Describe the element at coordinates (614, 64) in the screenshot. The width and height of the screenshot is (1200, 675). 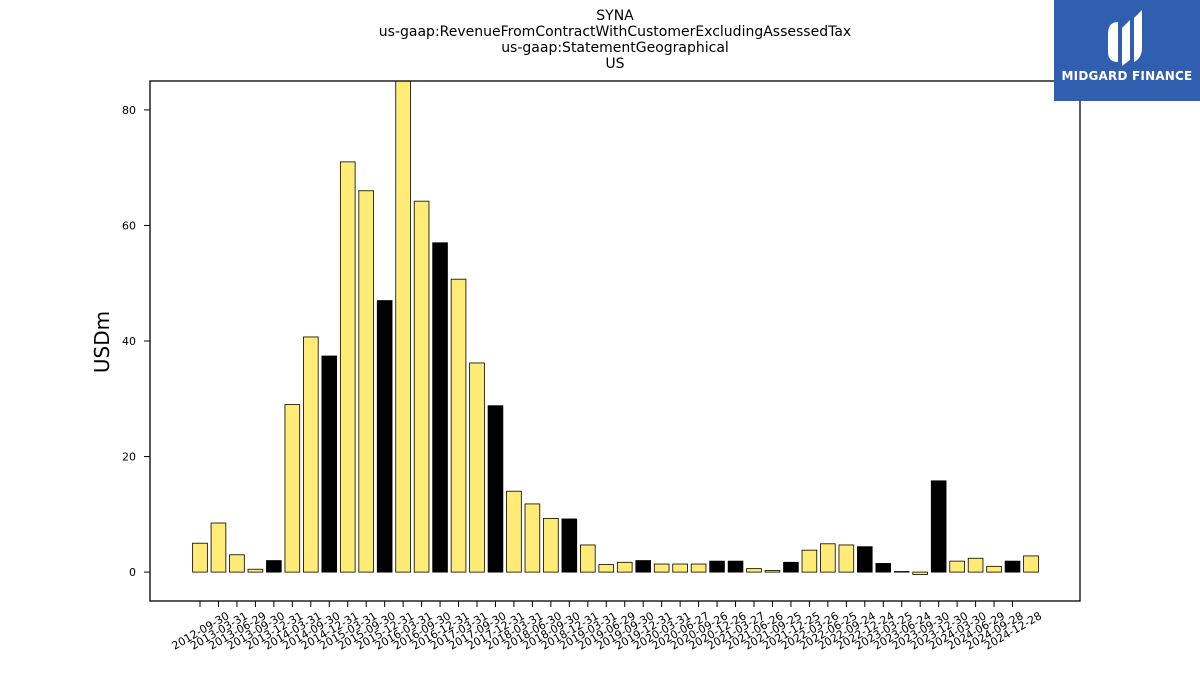
I see `title-line-4: US` at that location.